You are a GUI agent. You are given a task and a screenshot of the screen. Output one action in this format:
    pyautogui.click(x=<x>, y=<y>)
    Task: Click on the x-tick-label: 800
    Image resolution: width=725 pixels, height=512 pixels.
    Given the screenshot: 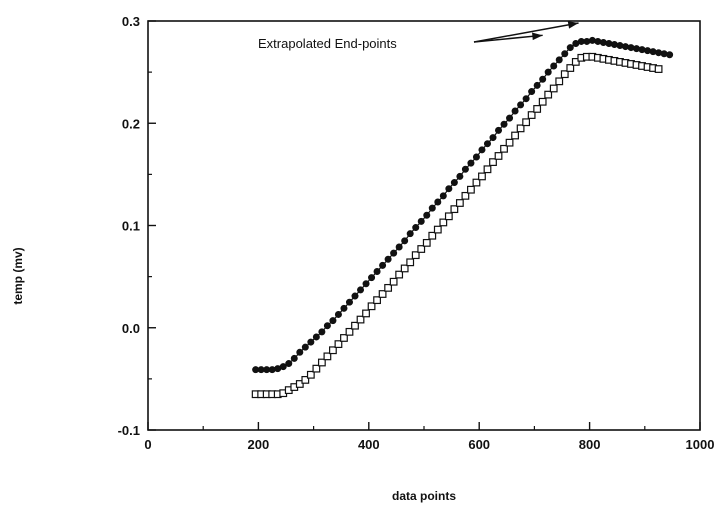 What is the action you would take?
    pyautogui.click(x=590, y=444)
    